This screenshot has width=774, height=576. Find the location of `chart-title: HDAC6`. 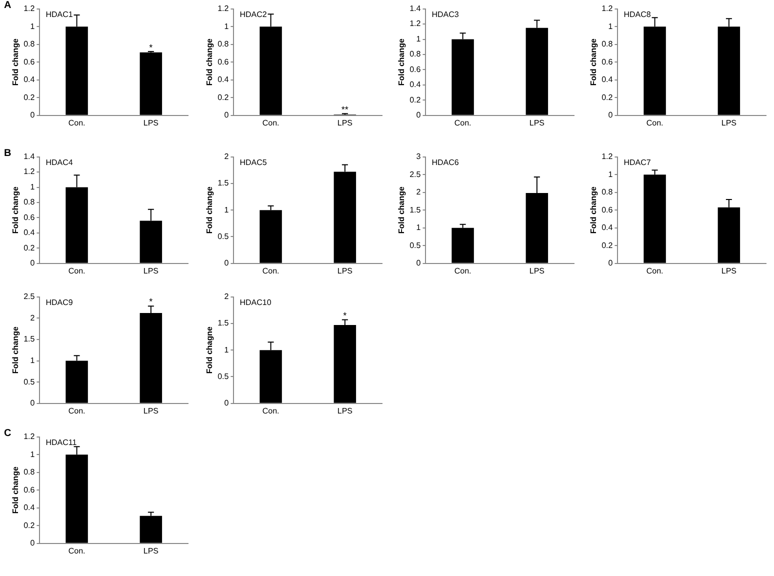

chart-title: HDAC6 is located at coordinates (446, 163).